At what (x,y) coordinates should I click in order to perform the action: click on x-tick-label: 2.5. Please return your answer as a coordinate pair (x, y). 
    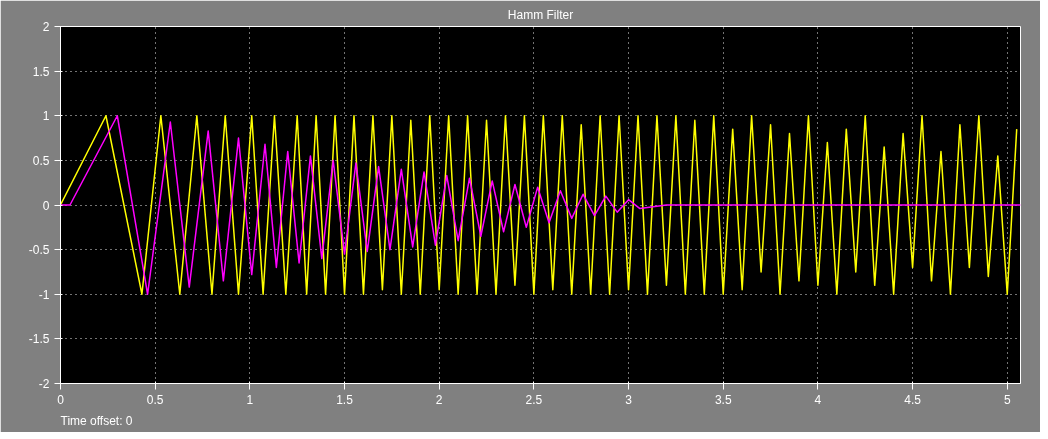
    Looking at the image, I should click on (534, 399).